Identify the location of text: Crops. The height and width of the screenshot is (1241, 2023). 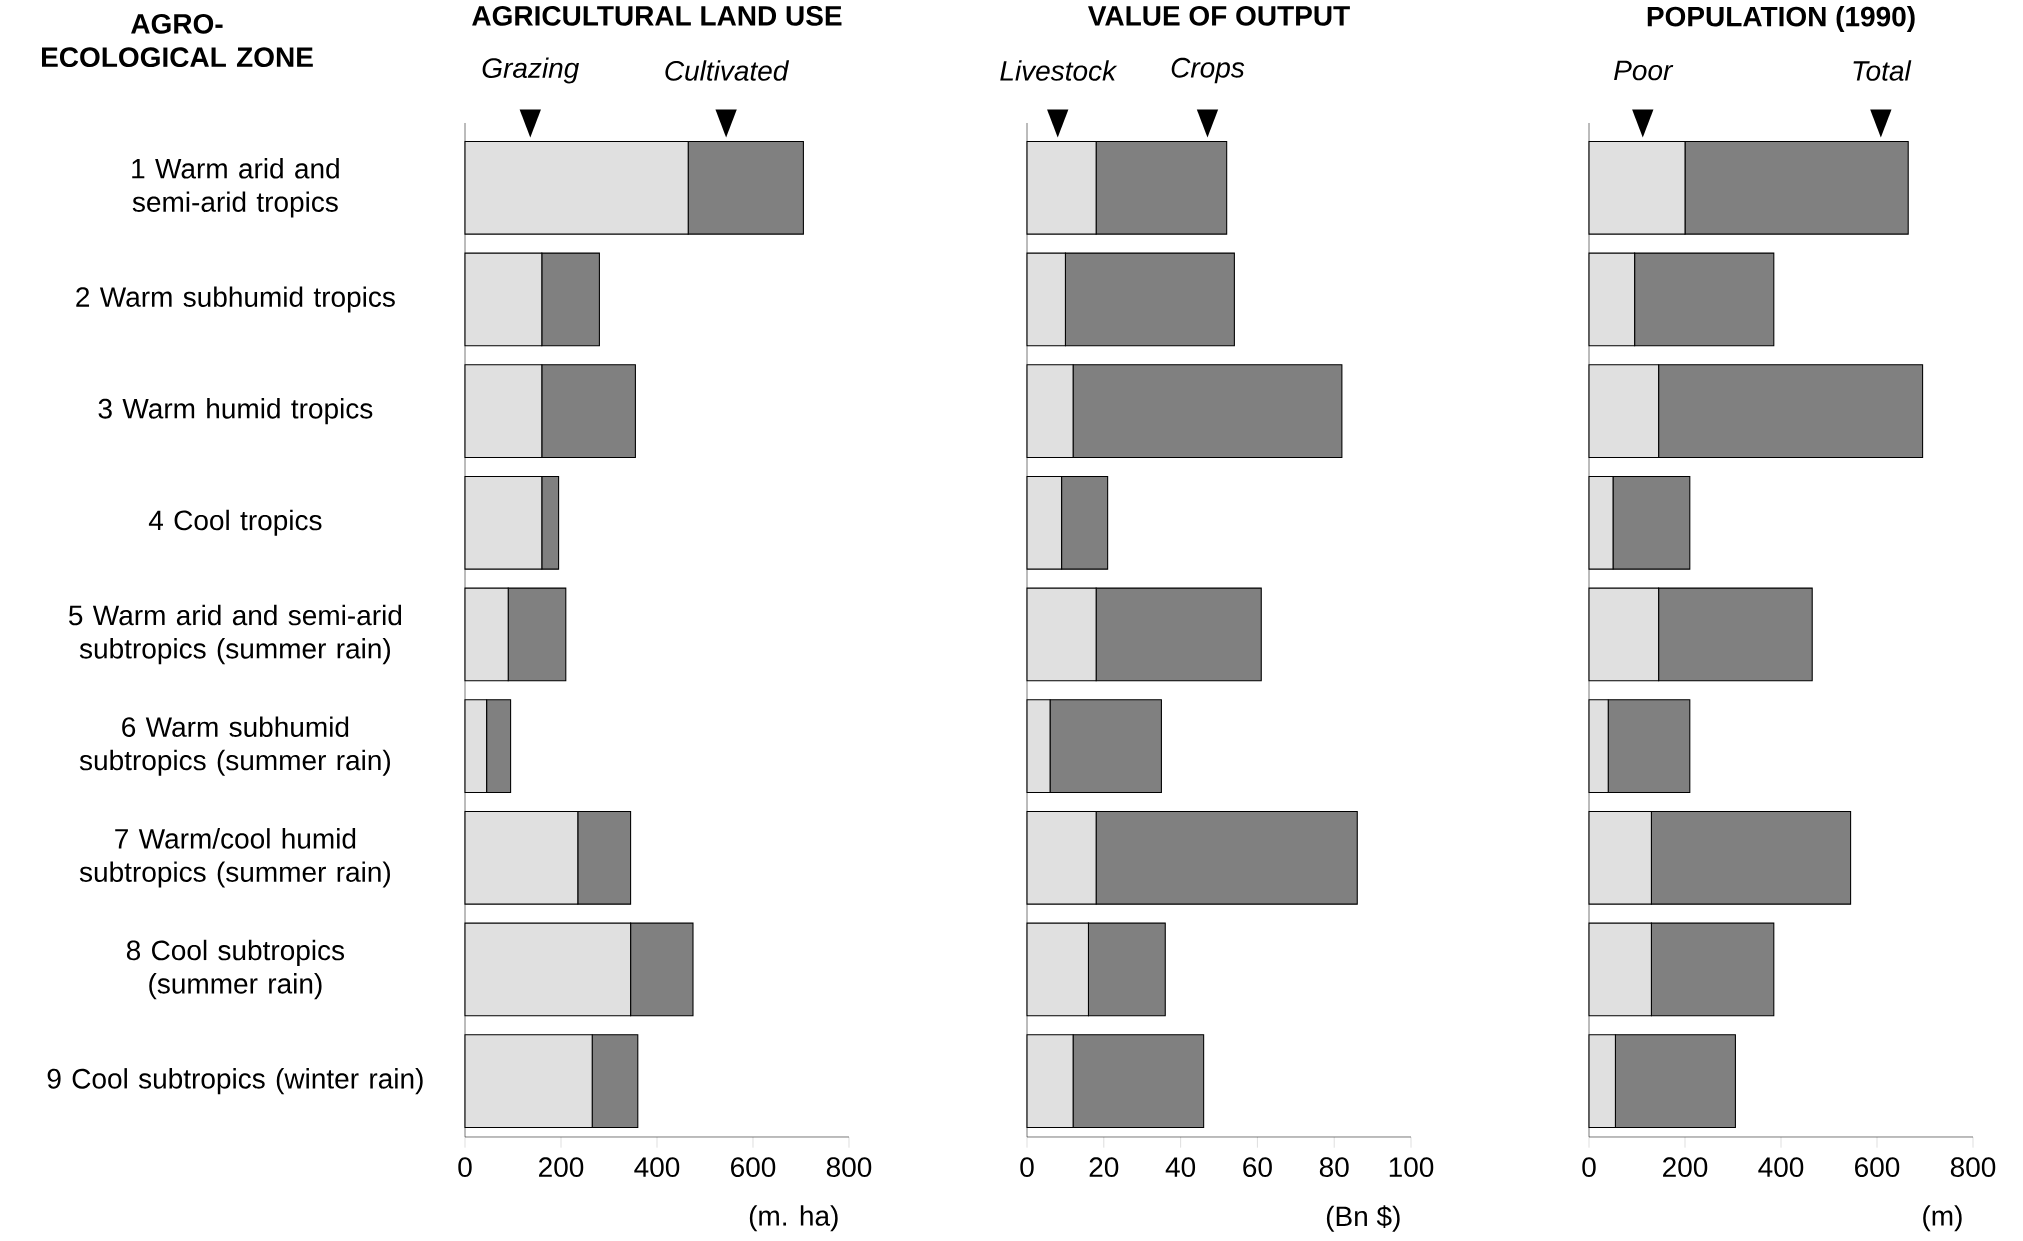
(1208, 70).